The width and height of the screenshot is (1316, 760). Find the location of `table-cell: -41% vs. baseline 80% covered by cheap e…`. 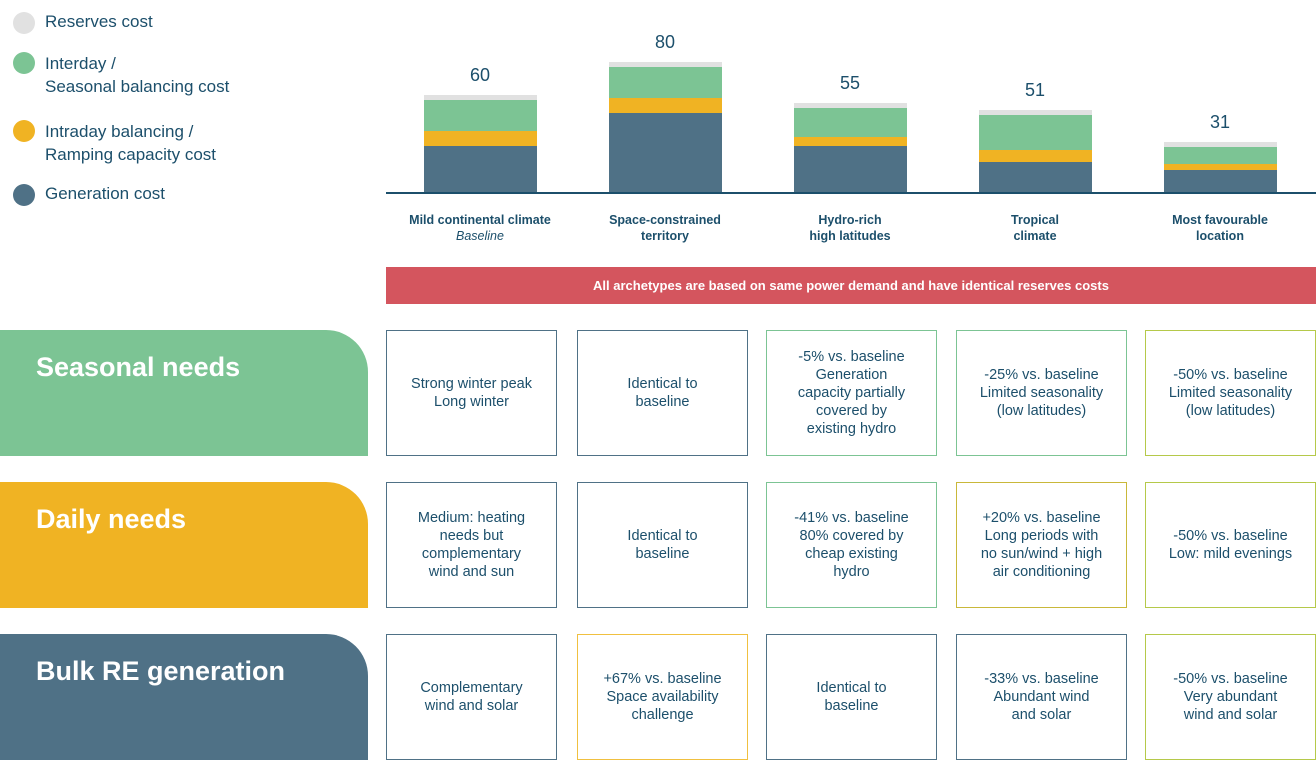

table-cell: -41% vs. baseline 80% covered by cheap e… is located at coordinates (851, 545).